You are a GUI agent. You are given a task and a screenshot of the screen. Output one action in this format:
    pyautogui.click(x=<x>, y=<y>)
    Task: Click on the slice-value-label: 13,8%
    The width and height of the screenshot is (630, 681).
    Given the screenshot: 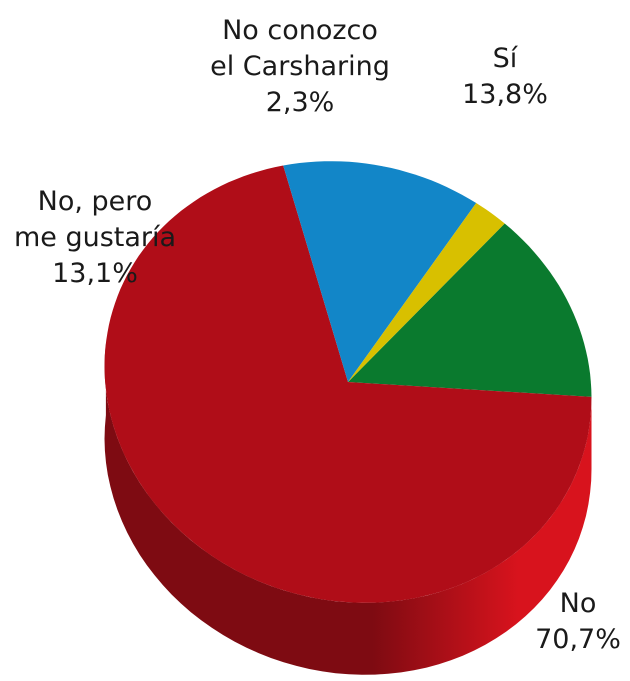 What is the action you would take?
    pyautogui.click(x=505, y=94)
    